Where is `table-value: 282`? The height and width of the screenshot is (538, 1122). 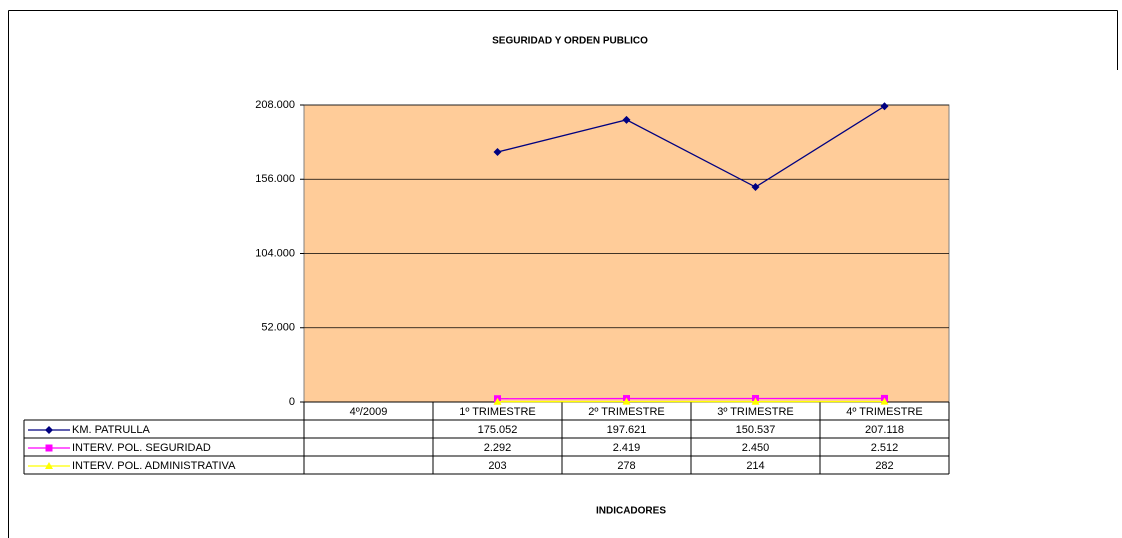
table-value: 282 is located at coordinates (884, 466).